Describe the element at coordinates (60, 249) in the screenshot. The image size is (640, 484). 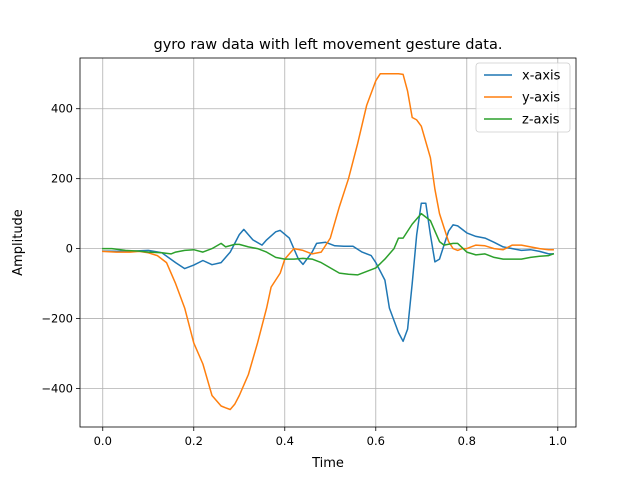
I see `y-axis-ticks: −400 −200 0 200 400` at that location.